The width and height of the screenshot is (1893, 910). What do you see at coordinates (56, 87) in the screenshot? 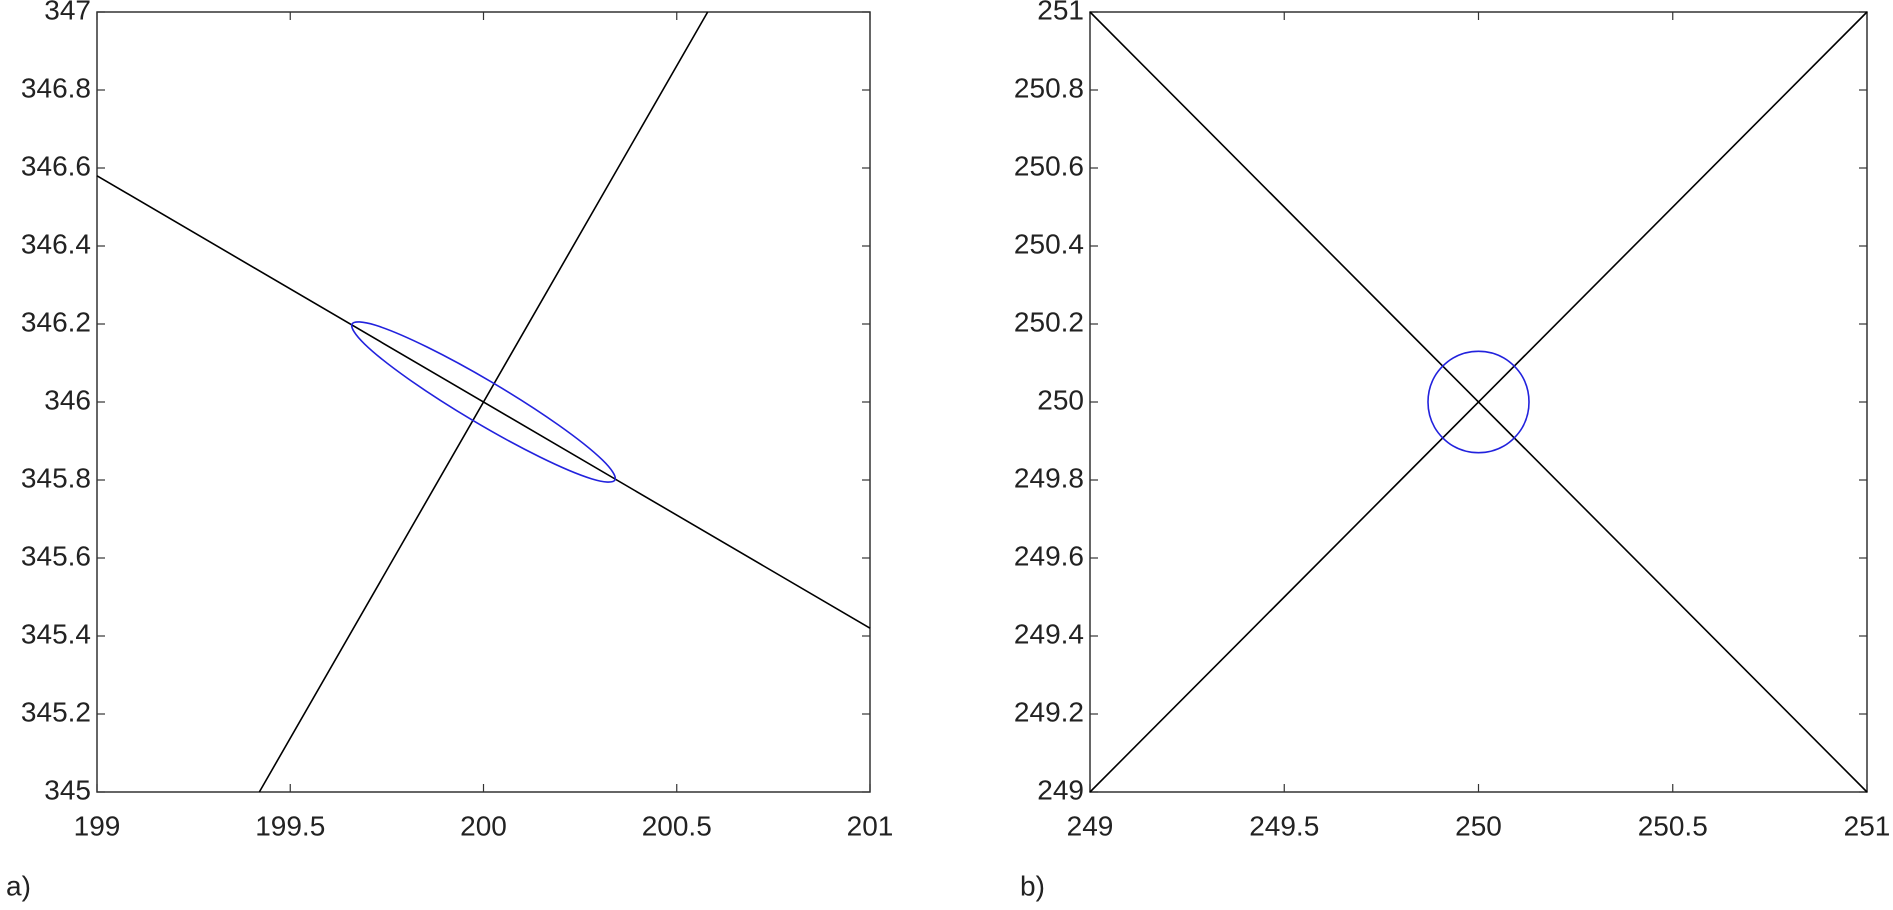
I see `y-tick-label: 346.8` at bounding box center [56, 87].